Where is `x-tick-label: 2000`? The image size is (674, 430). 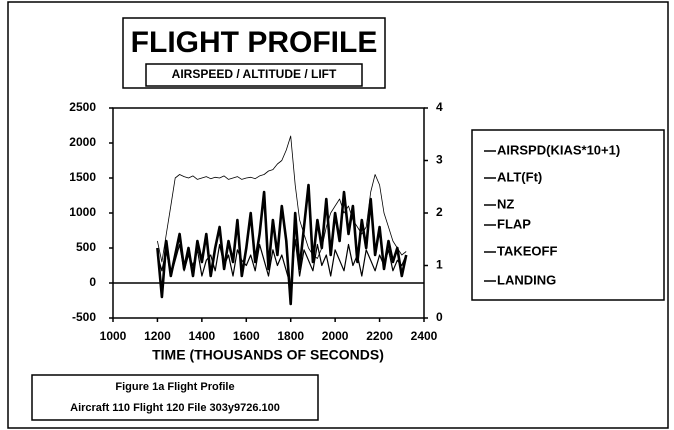 x-tick-label: 2000 is located at coordinates (335, 336).